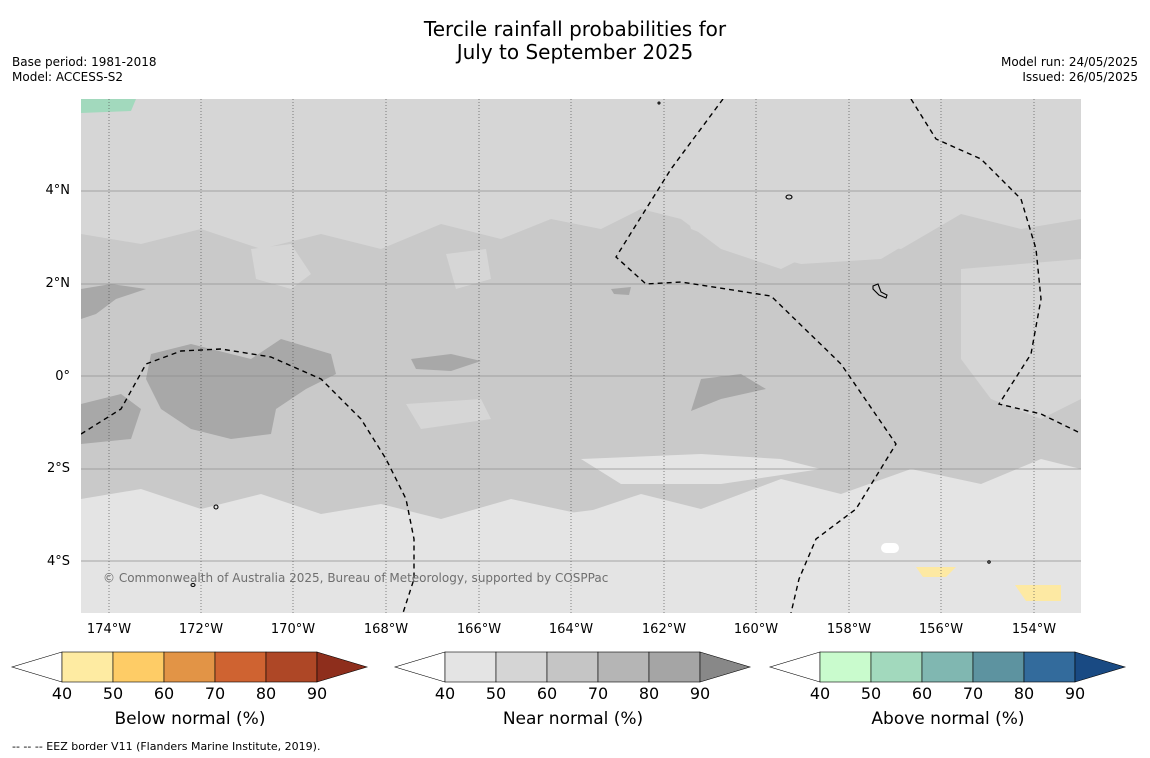 This screenshot has width=1150, height=758. Describe the element at coordinates (109, 629) in the screenshot. I see `lon-label-174w: 174°W` at that location.